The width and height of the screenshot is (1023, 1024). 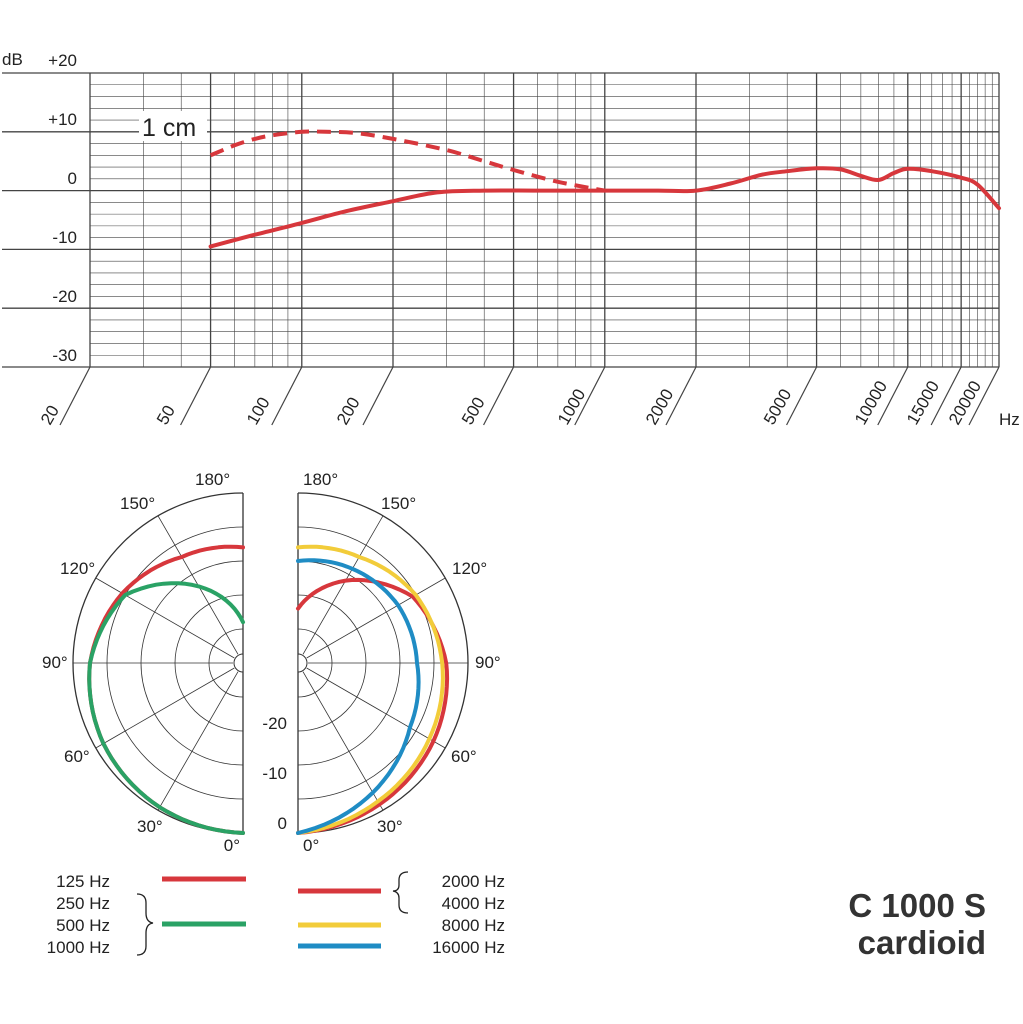 I want to click on x-tick-label: 200, so click(x=348, y=411).